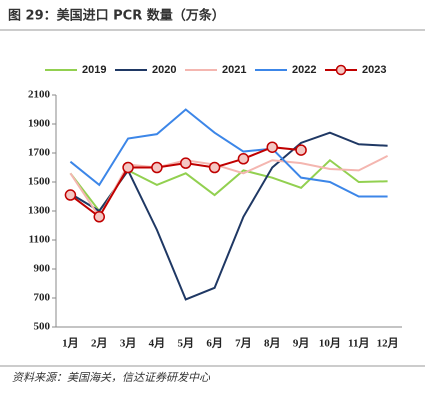  I want to click on legend-label: 2021, so click(234, 70).